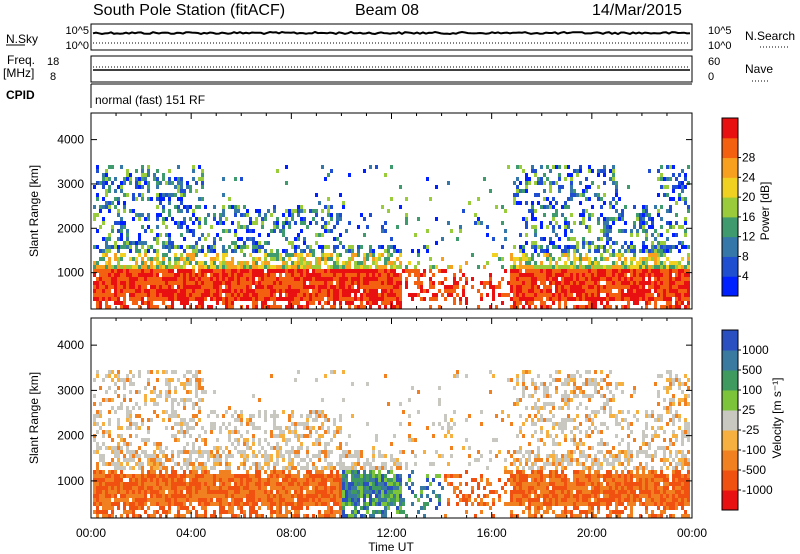 The width and height of the screenshot is (800, 554). I want to click on freq-tick-low: 8, so click(53, 77).